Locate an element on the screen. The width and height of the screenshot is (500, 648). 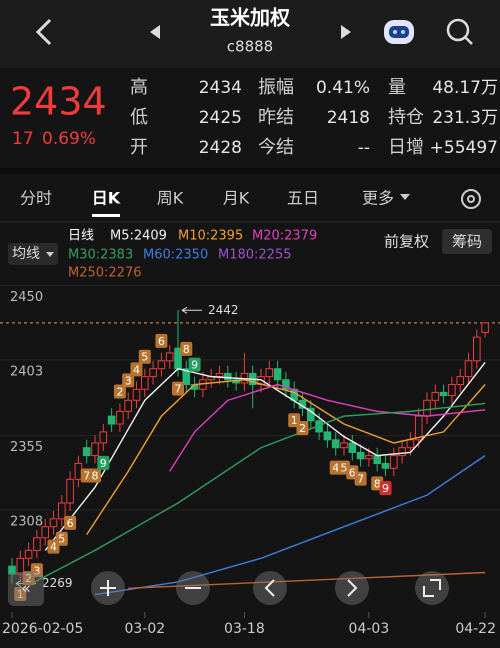
chips: 筹码 is located at coordinates (467, 242).